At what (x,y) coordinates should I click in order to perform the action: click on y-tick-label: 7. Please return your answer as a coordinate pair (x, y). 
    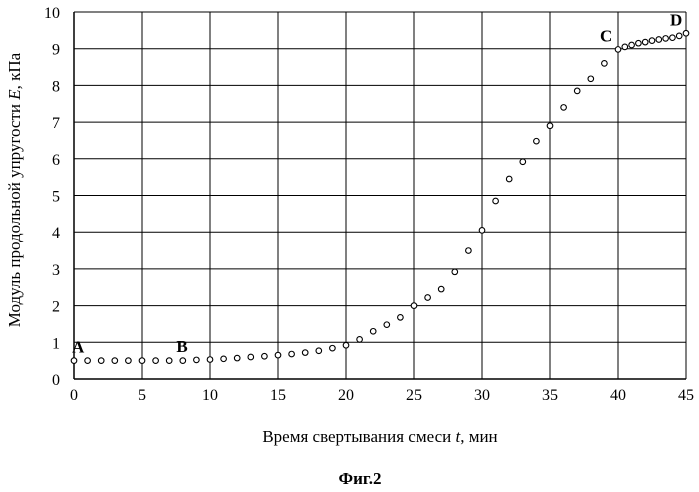
    Looking at the image, I should click on (56, 123).